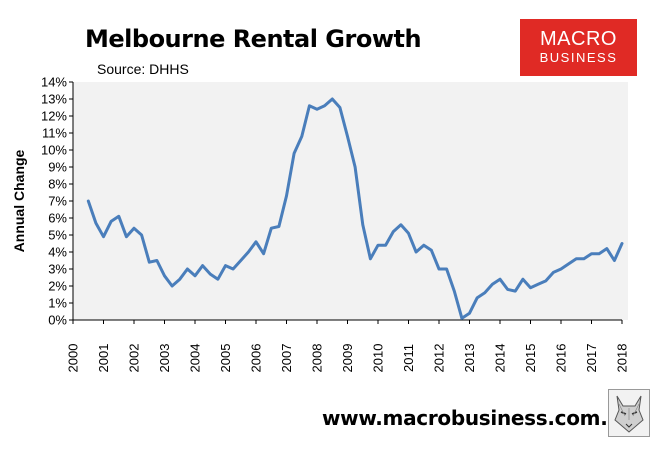 The width and height of the screenshot is (667, 450). I want to click on logo-line-1: MACRO, so click(578, 39).